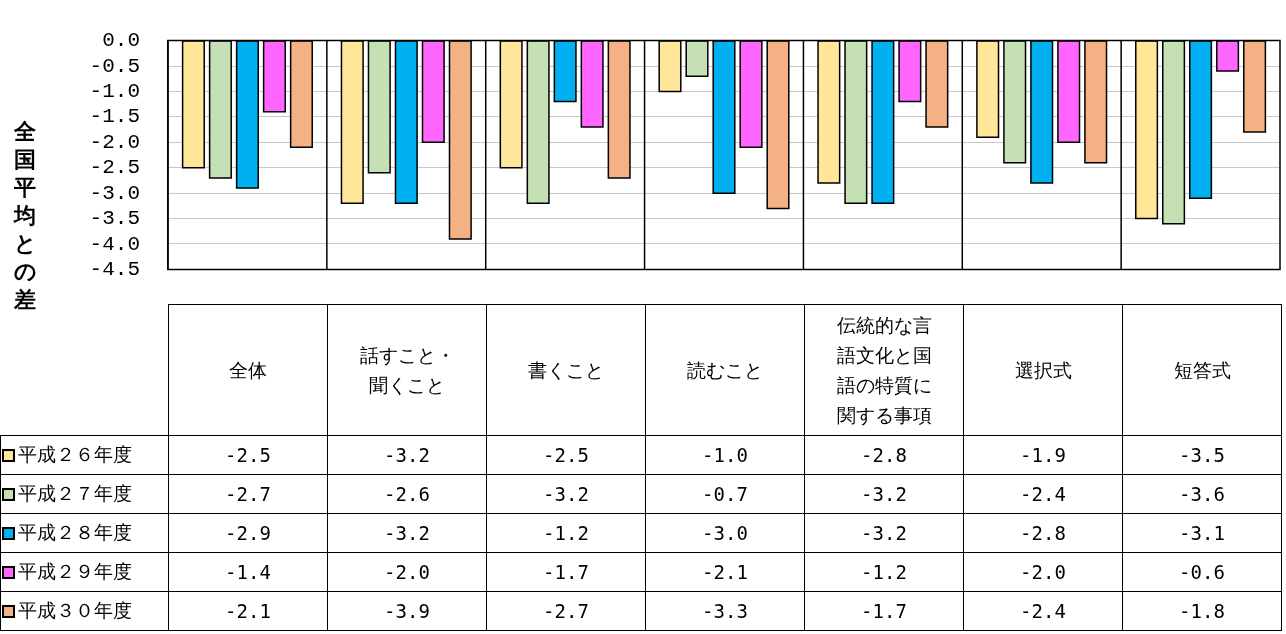 Image resolution: width=1286 pixels, height=634 pixels. Describe the element at coordinates (407, 611) in the screenshot. I see `data-label: -3.9` at that location.